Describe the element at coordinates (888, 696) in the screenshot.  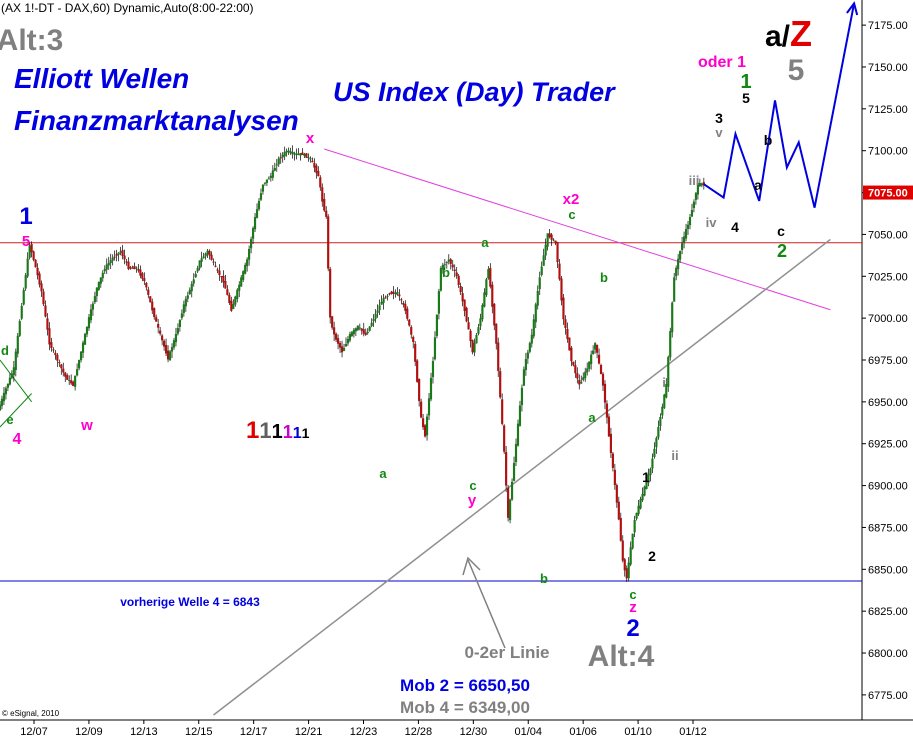
I see `y-tick-label: 6775.00` at that location.